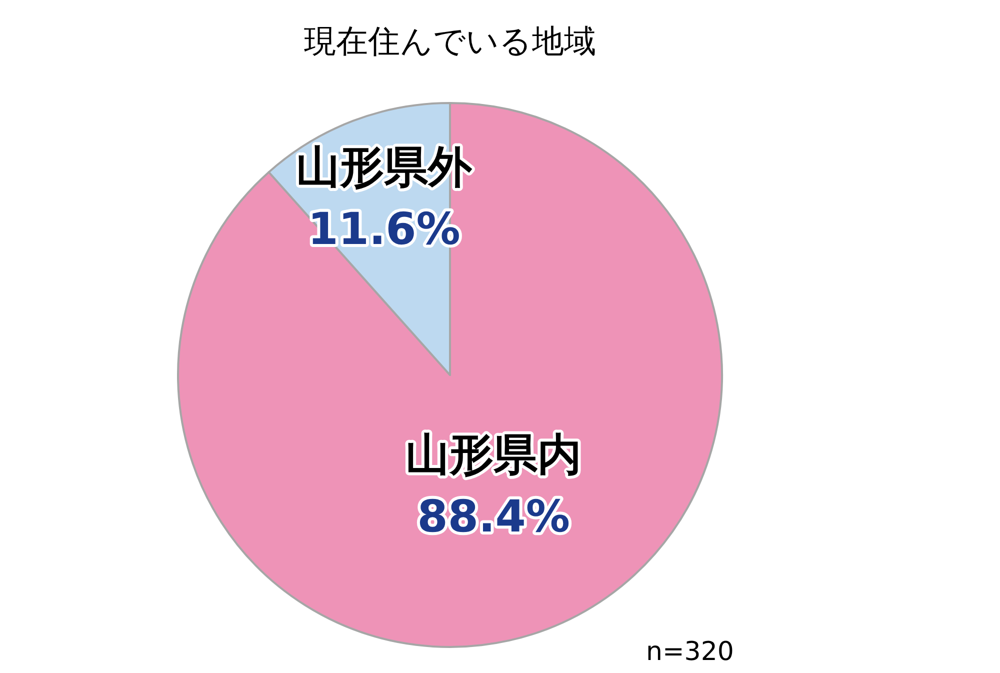 This screenshot has height=673, width=1000. Describe the element at coordinates (494, 454) in the screenshot. I see `slice-label: 山形県内` at that location.